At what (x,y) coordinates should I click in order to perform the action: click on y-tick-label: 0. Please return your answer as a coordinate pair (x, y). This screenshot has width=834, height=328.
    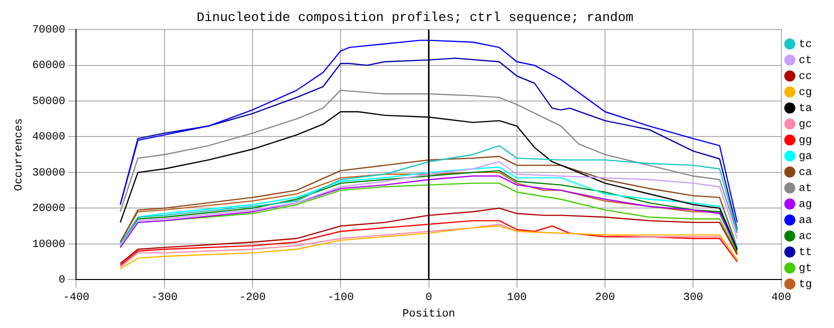
    Looking at the image, I should click on (62, 280).